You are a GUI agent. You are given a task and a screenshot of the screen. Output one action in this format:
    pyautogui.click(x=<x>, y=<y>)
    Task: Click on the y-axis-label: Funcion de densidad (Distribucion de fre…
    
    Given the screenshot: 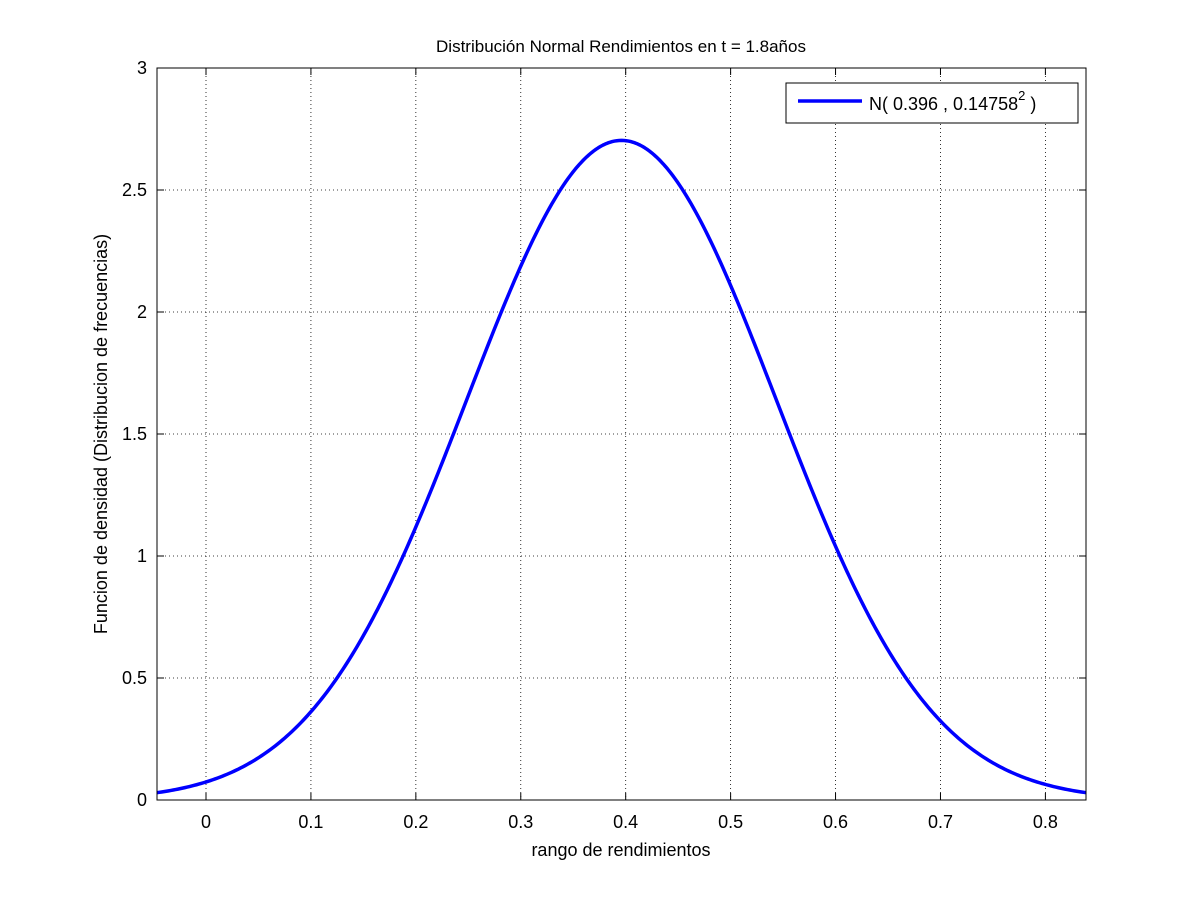 What is the action you would take?
    pyautogui.click(x=101, y=434)
    